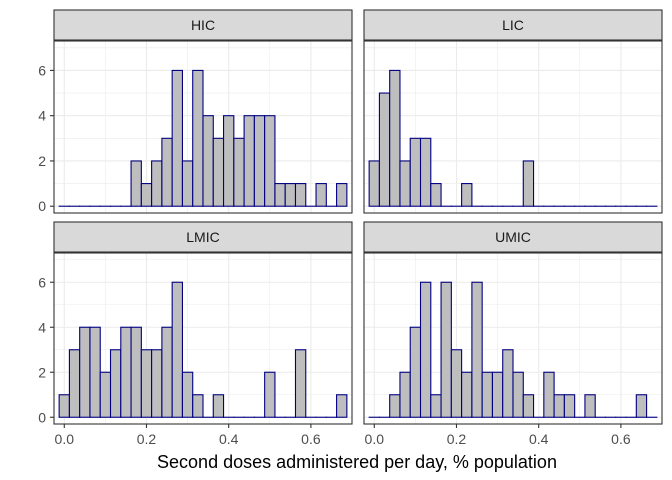  I want to click on facet-strip-label-lic: LIC, so click(513, 25).